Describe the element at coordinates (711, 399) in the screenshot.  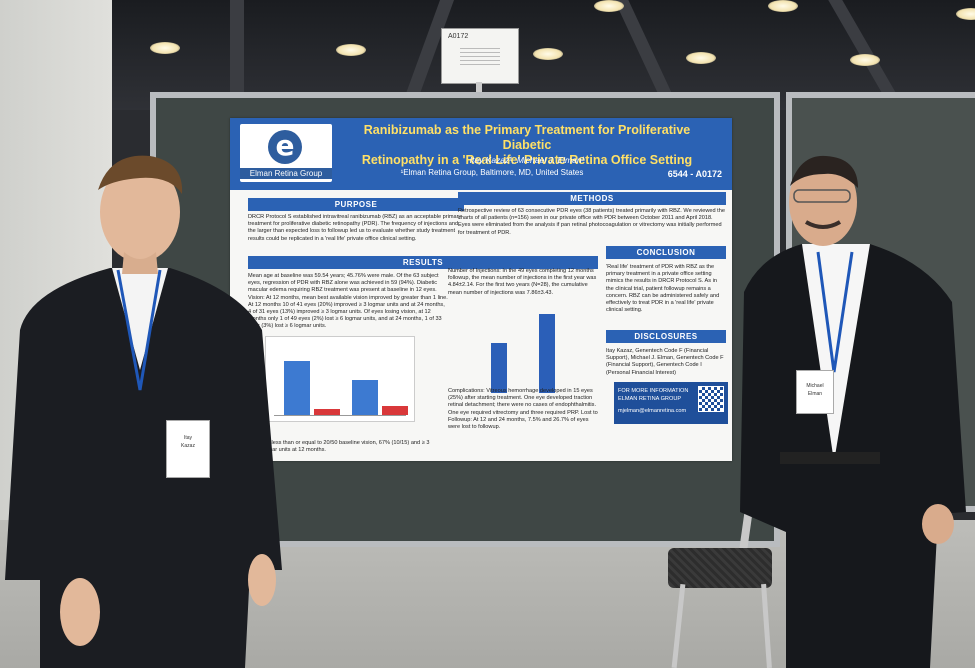
I see `qr-code-icon` at that location.